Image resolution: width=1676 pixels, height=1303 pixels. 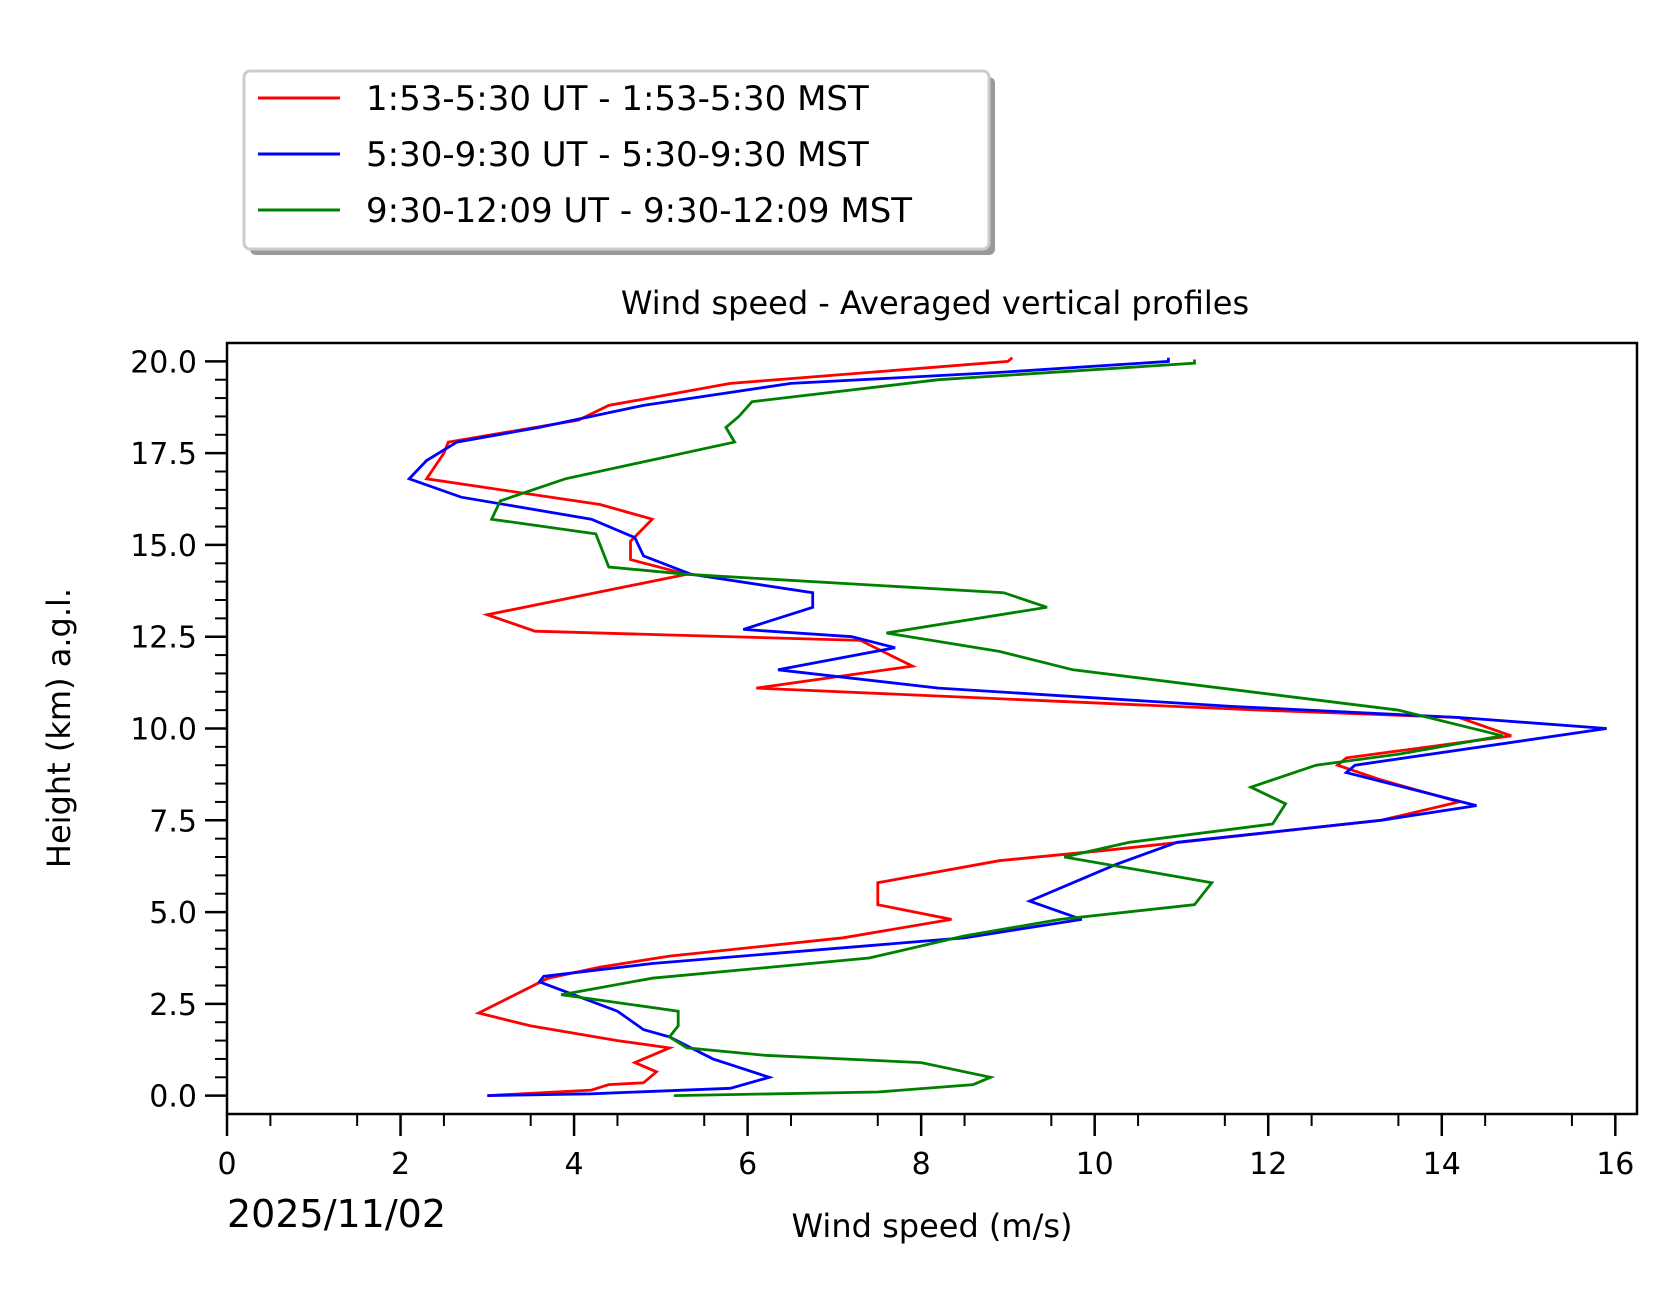 What do you see at coordinates (163, 638) in the screenshot?
I see `y-tick-label: 12.5` at bounding box center [163, 638].